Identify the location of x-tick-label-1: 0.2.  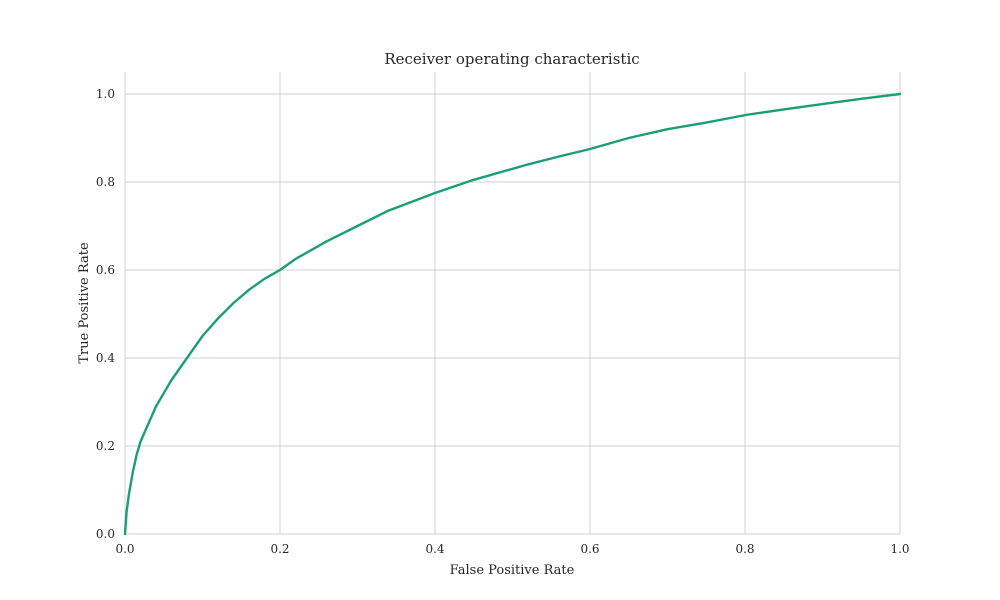
(279, 549).